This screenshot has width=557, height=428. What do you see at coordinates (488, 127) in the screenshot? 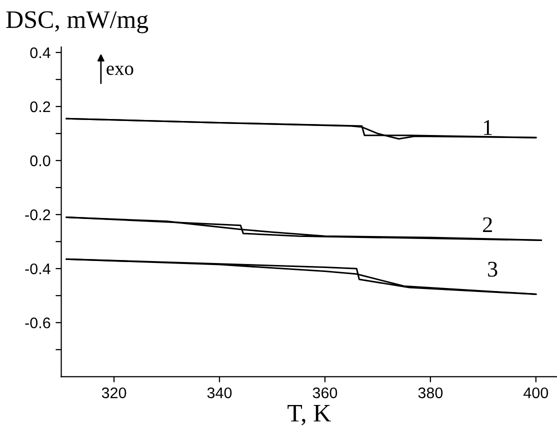
I see `annotation: 1` at bounding box center [488, 127].